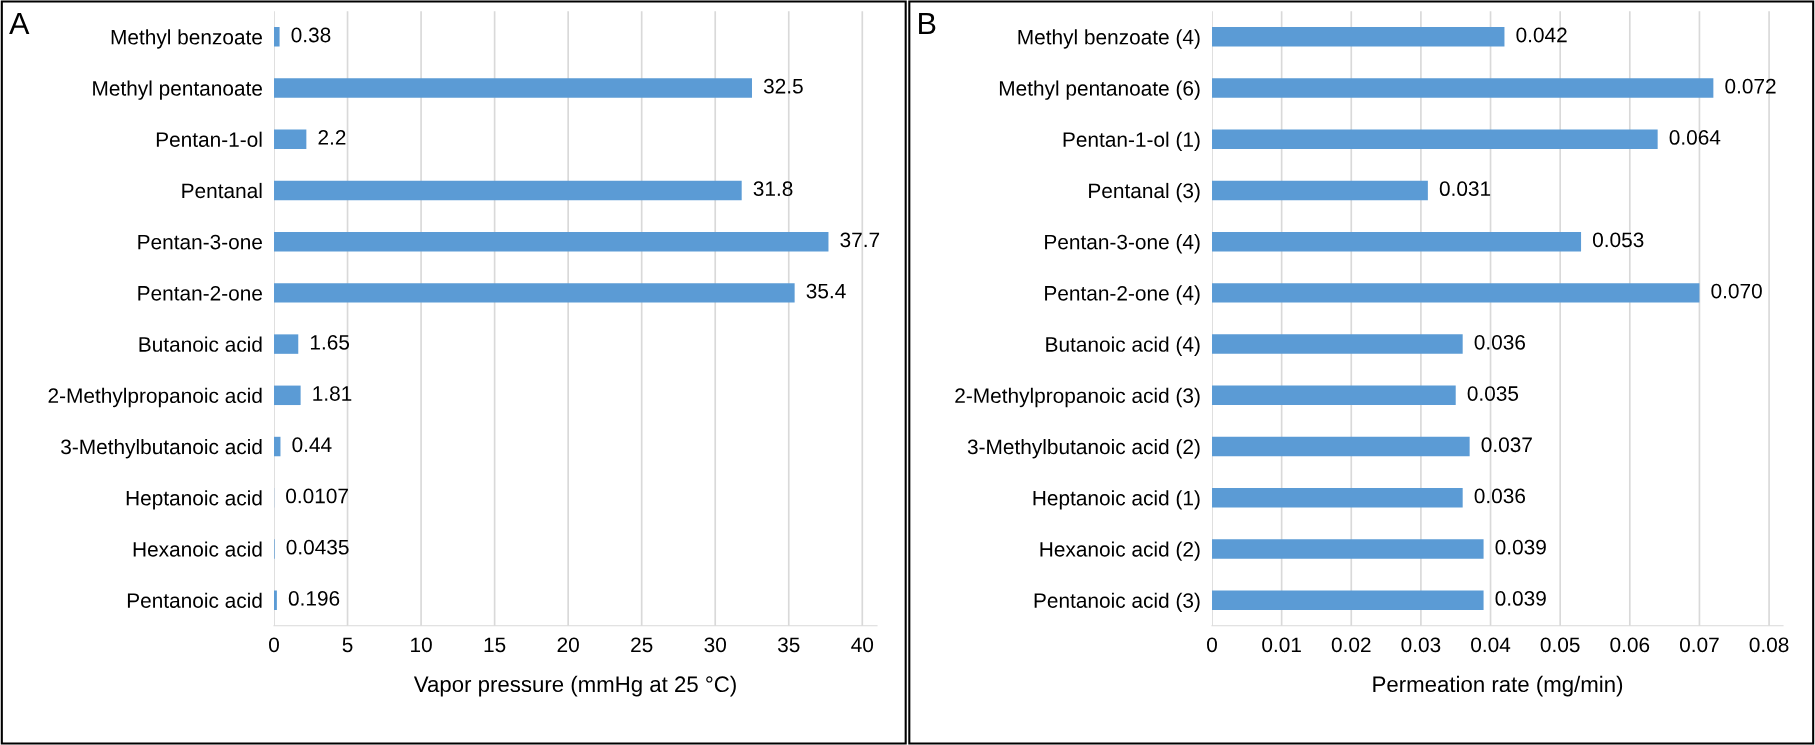 The height and width of the screenshot is (745, 1815). I want to click on x-tick-label: 0.08, so click(1769, 645).